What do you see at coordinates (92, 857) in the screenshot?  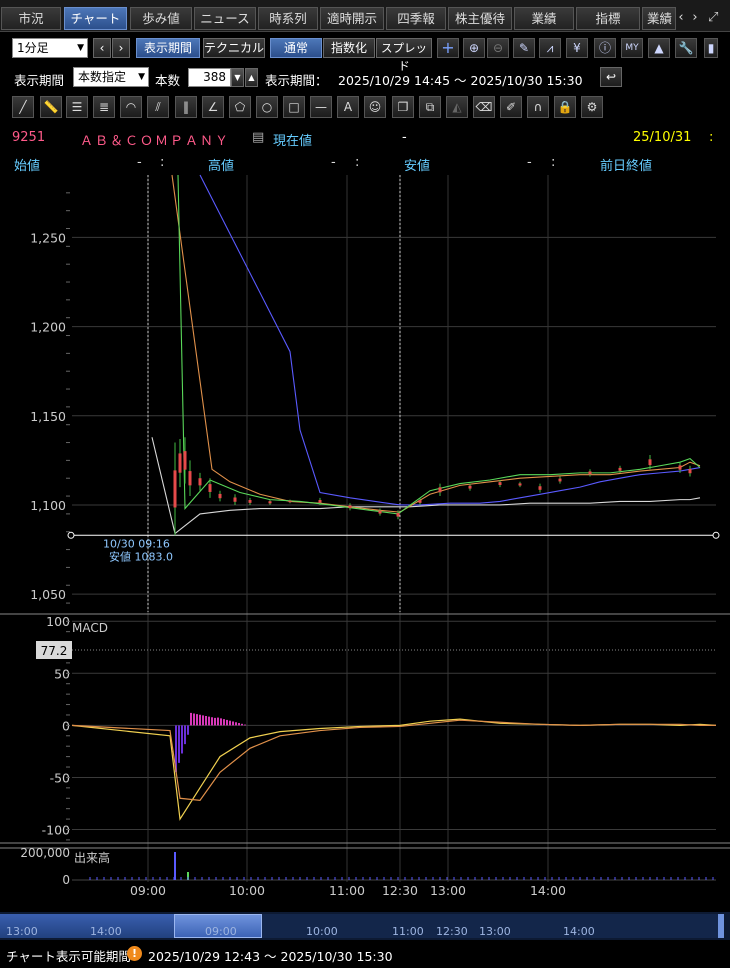 I see `volume-title: 出来高` at bounding box center [92, 857].